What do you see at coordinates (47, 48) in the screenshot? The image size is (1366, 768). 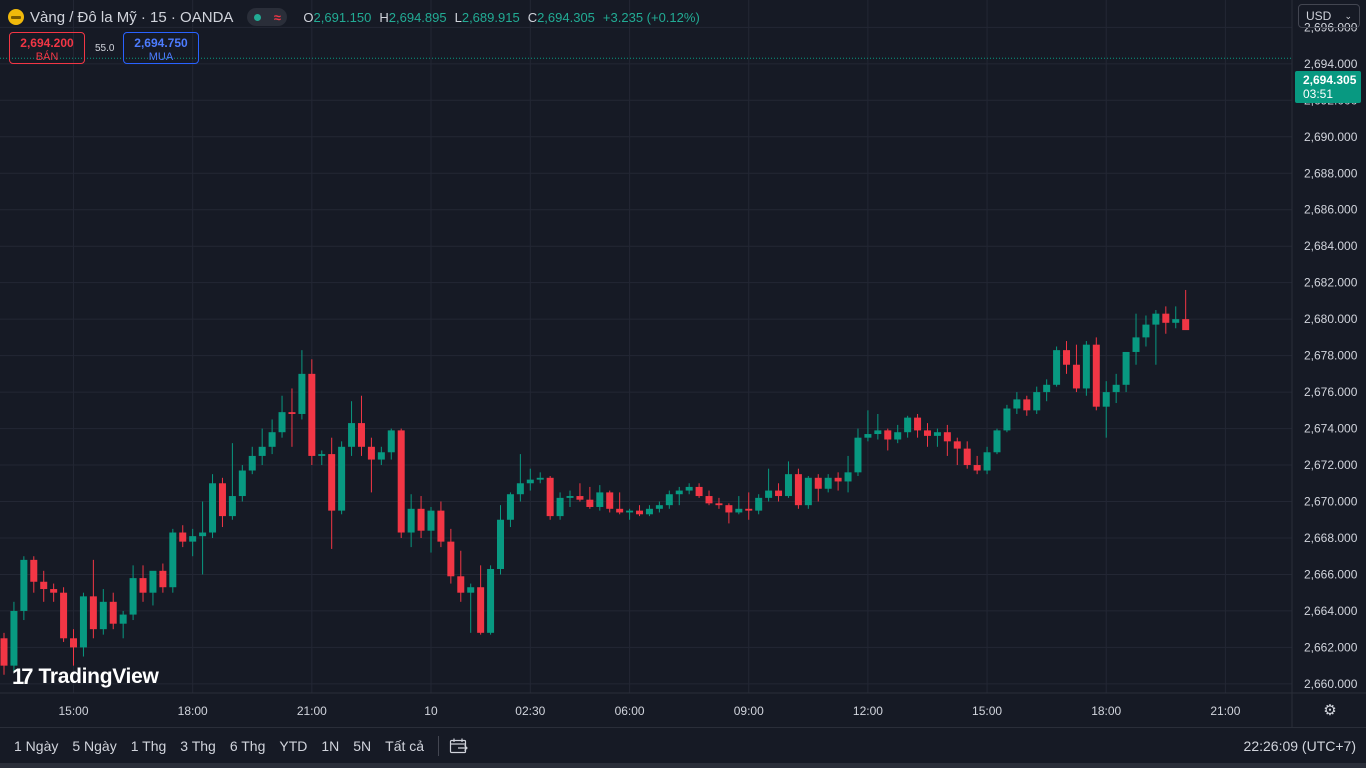 I see `sell-button: 2,694.200 BÁN` at bounding box center [47, 48].